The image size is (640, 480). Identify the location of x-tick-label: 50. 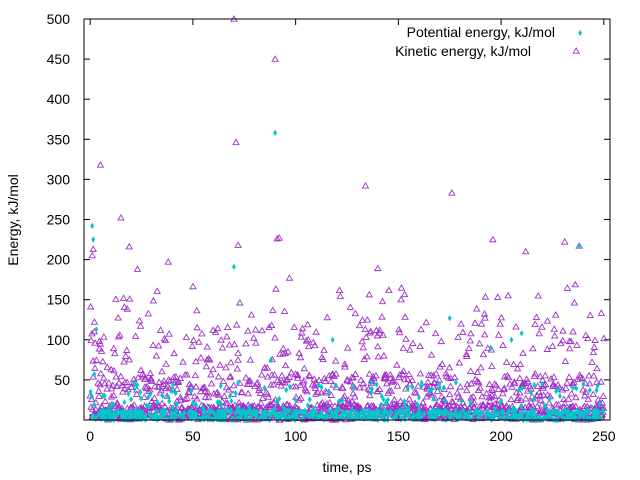
(193, 436).